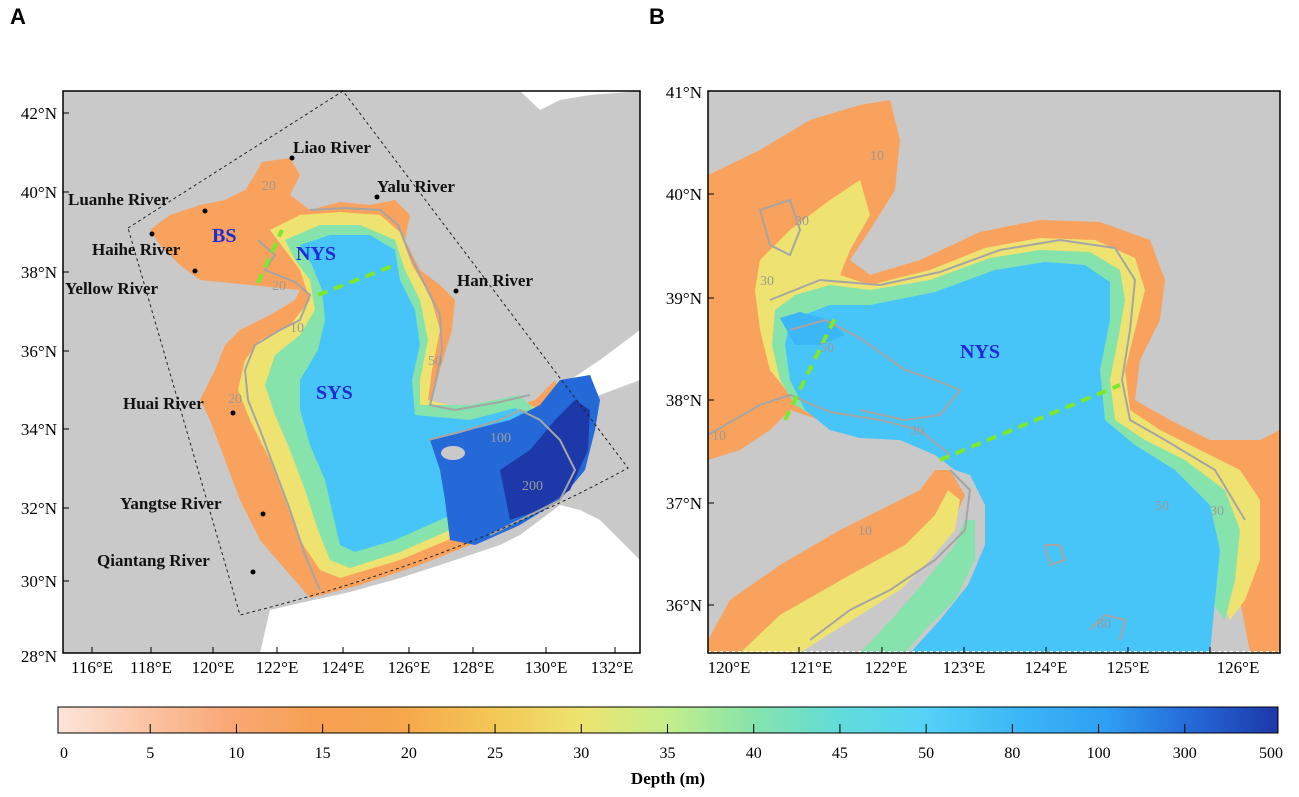 This screenshot has height=797, width=1299. Describe the element at coordinates (612, 667) in the screenshot. I see `lon-tick-label: 132°E` at that location.